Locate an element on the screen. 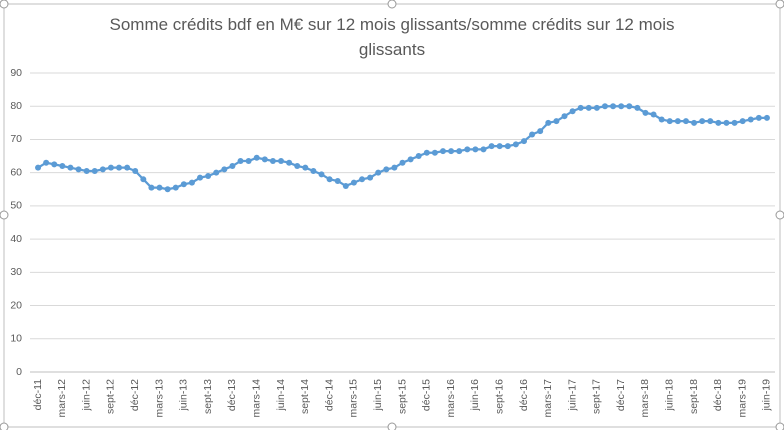  x-tick-label: sept-13 is located at coordinates (208, 396).